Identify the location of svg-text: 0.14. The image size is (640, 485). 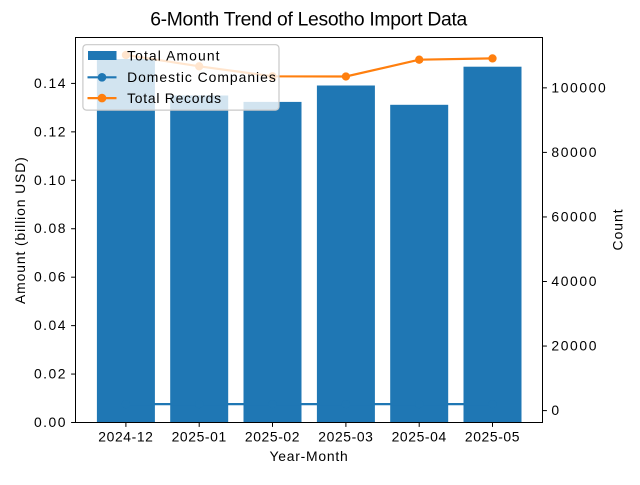
(50, 83).